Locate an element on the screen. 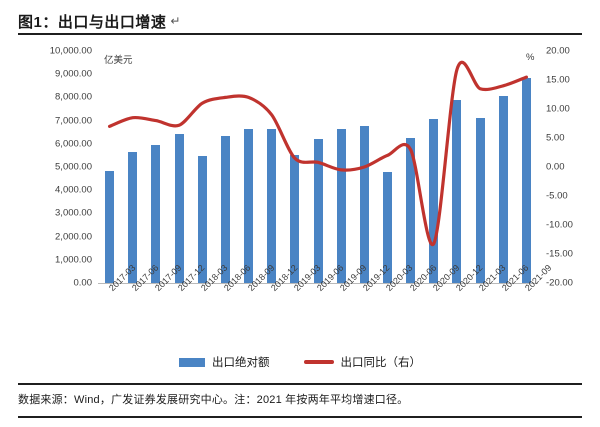 The height and width of the screenshot is (427, 600). legend-label-bar: 出口绝对额 is located at coordinates (241, 363).